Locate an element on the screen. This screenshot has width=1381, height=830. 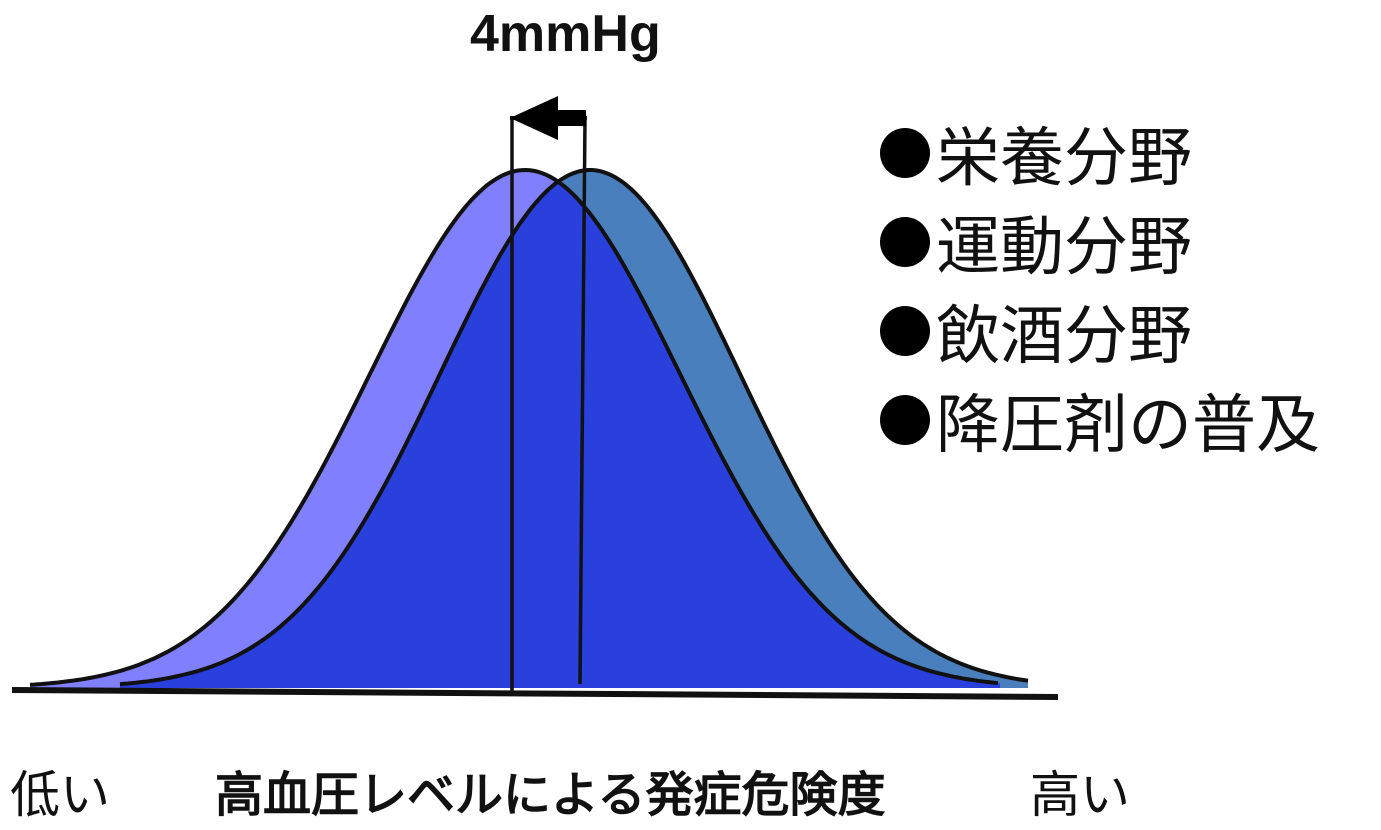
left-arrow-icon is located at coordinates (548, 118).